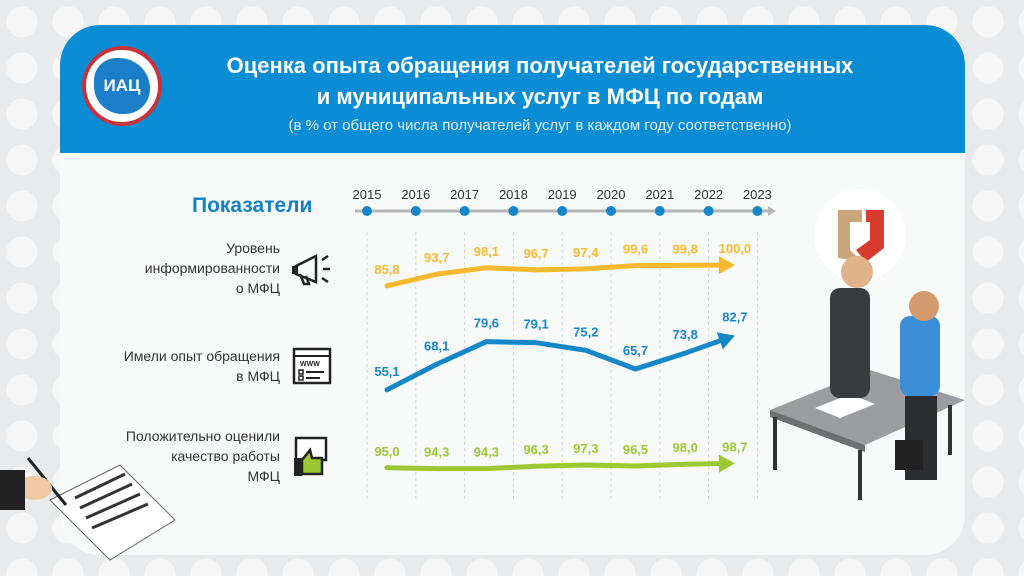 Image resolution: width=1024 pixels, height=576 pixels. I want to click on data-label: 75,2, so click(585, 331).